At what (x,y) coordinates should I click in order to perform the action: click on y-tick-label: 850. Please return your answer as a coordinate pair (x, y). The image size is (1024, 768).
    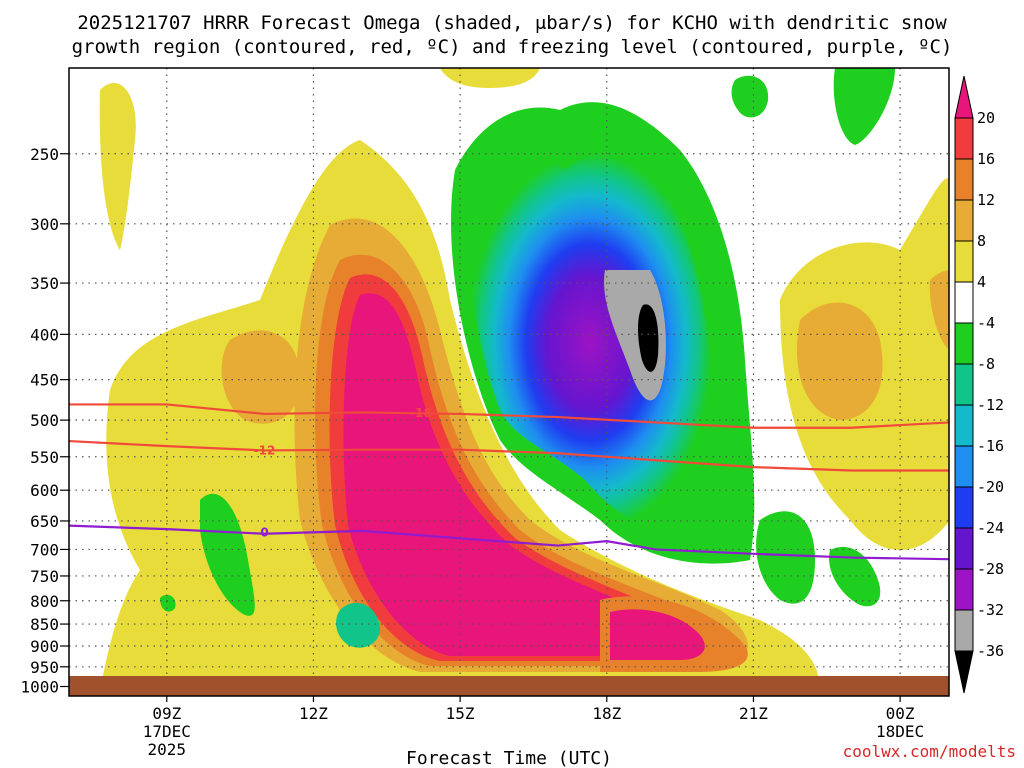
    Looking at the image, I should click on (44, 624).